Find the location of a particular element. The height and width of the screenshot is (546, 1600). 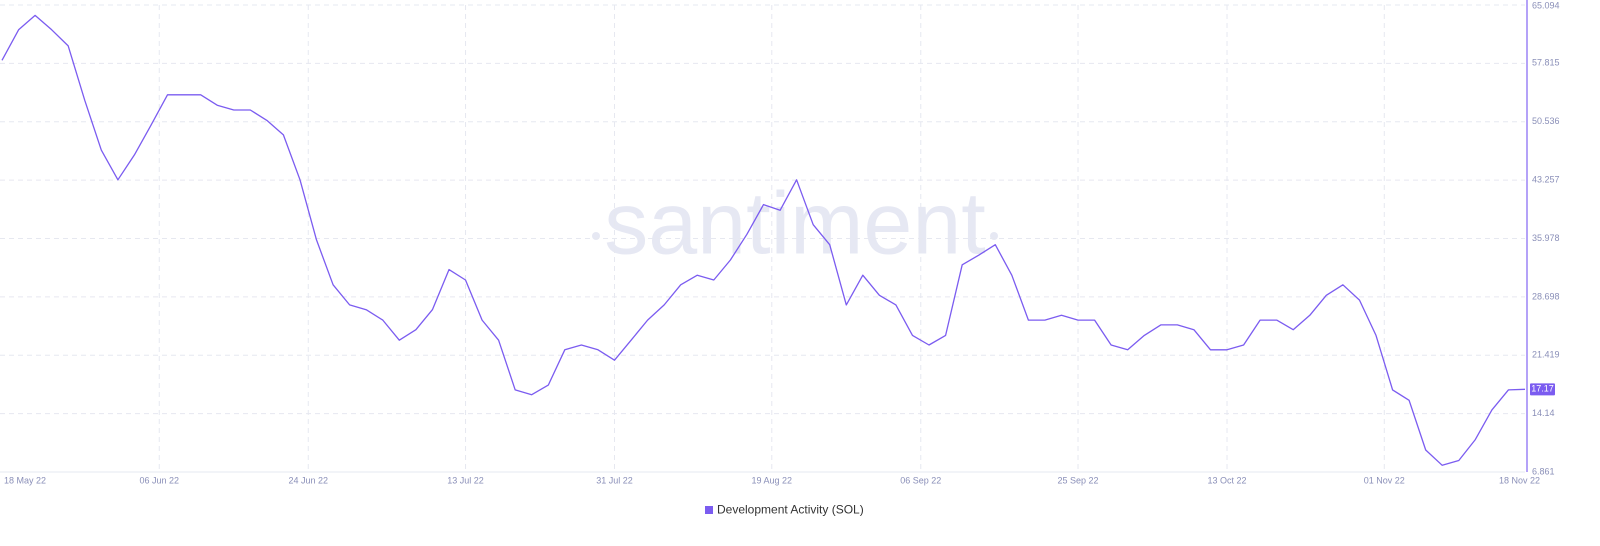

x-tick-label: 18 Nov 22 is located at coordinates (1519, 480).